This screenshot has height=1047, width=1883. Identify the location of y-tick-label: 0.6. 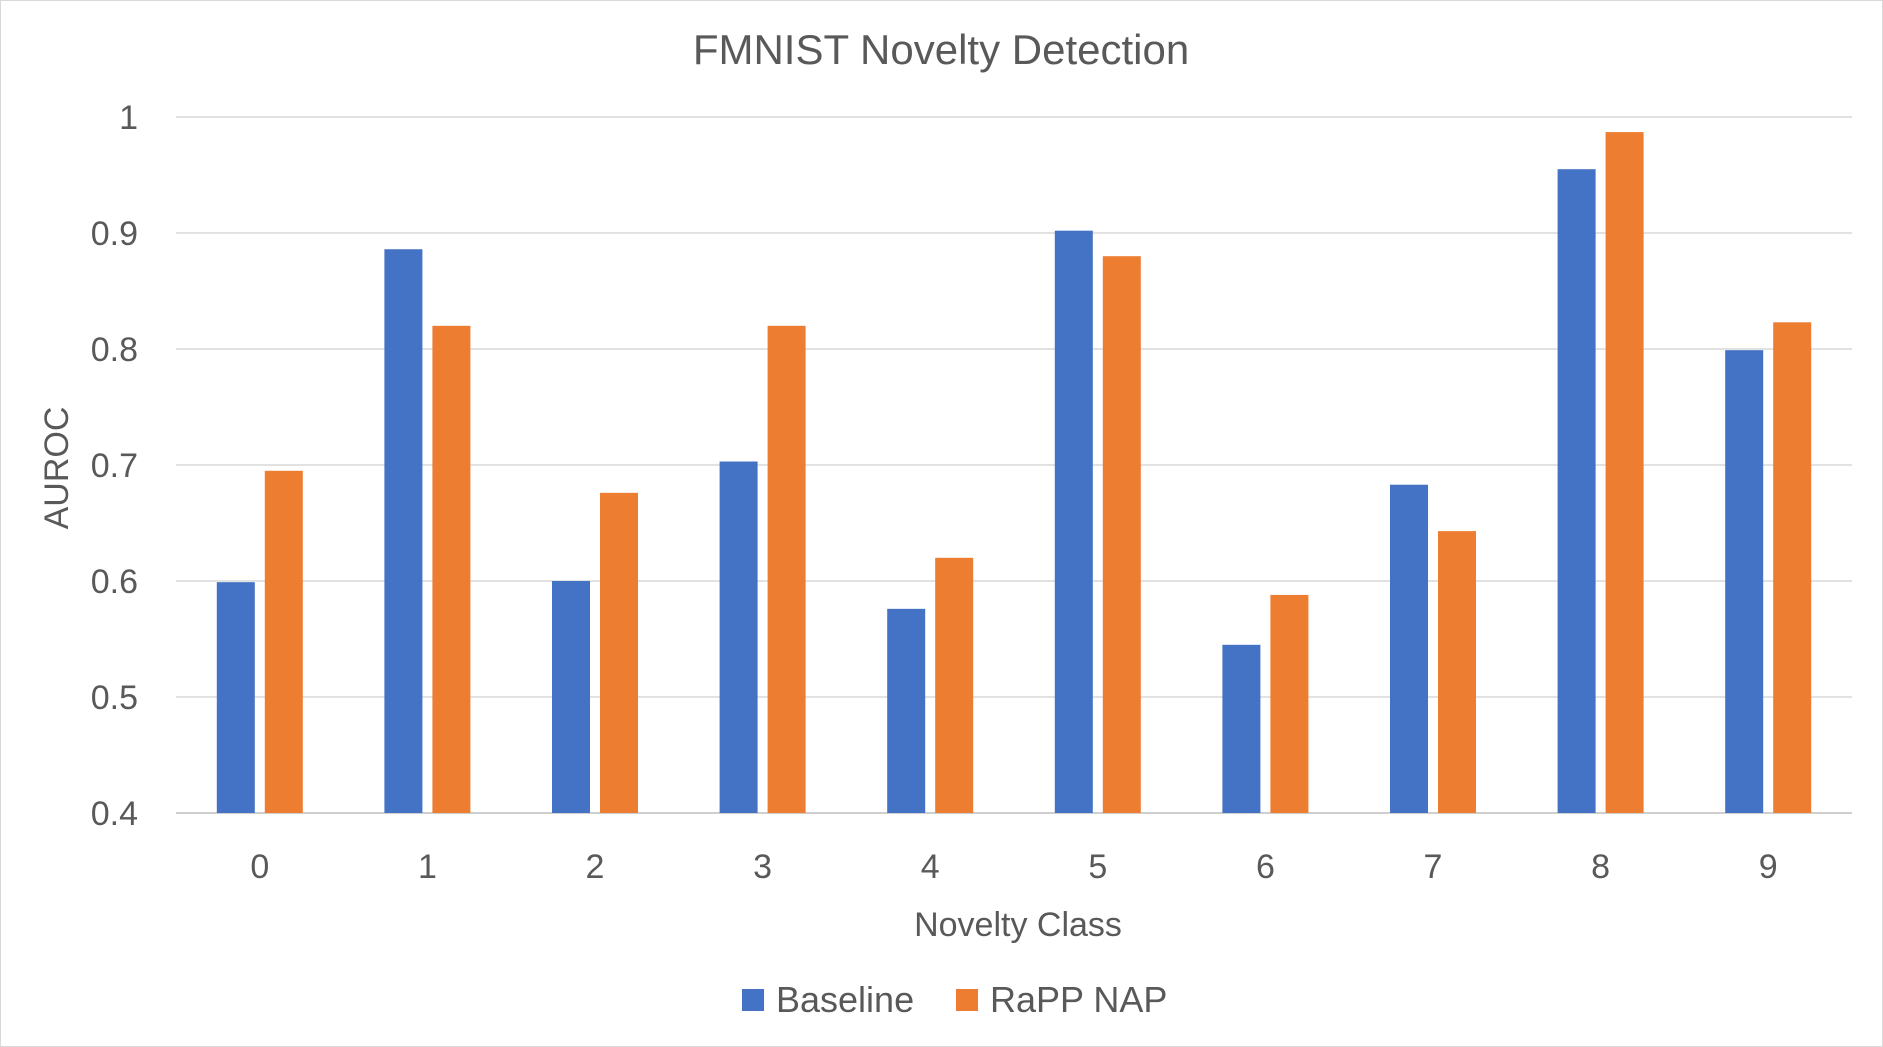
(114, 582).